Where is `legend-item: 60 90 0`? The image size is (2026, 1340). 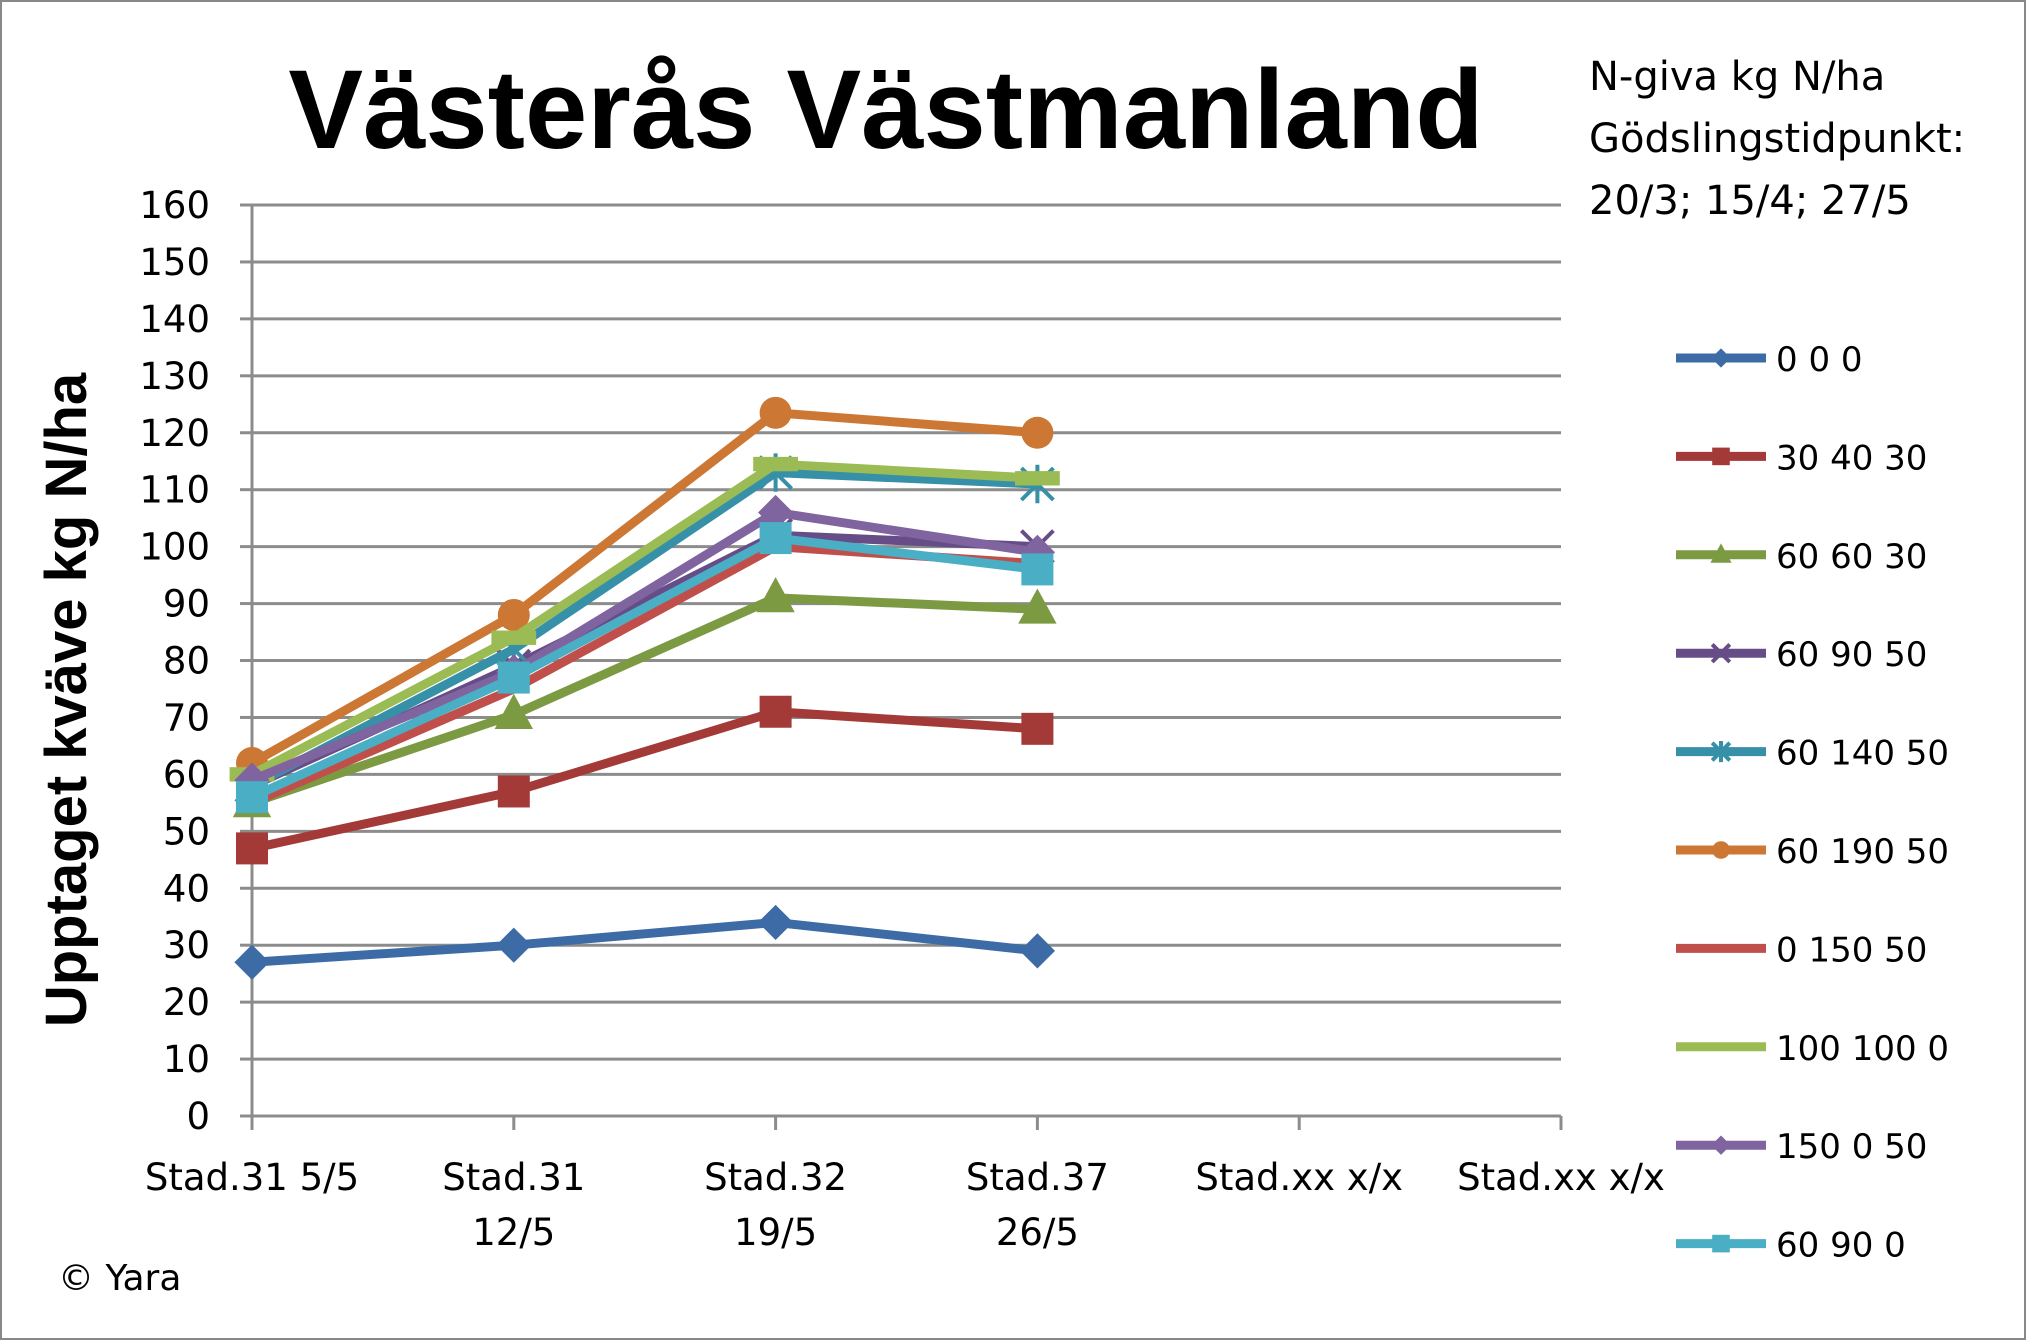
legend-item: 60 90 0 is located at coordinates (1791, 1246).